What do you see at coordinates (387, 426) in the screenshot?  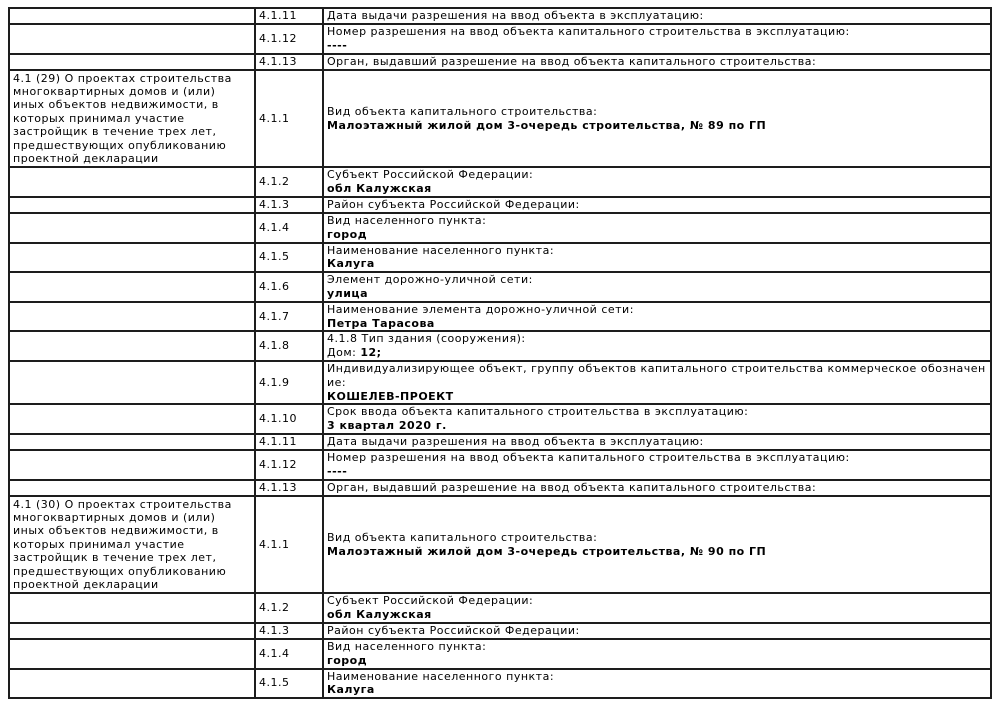 I see `field-value-text: 3 квартал 2020 г.` at bounding box center [387, 426].